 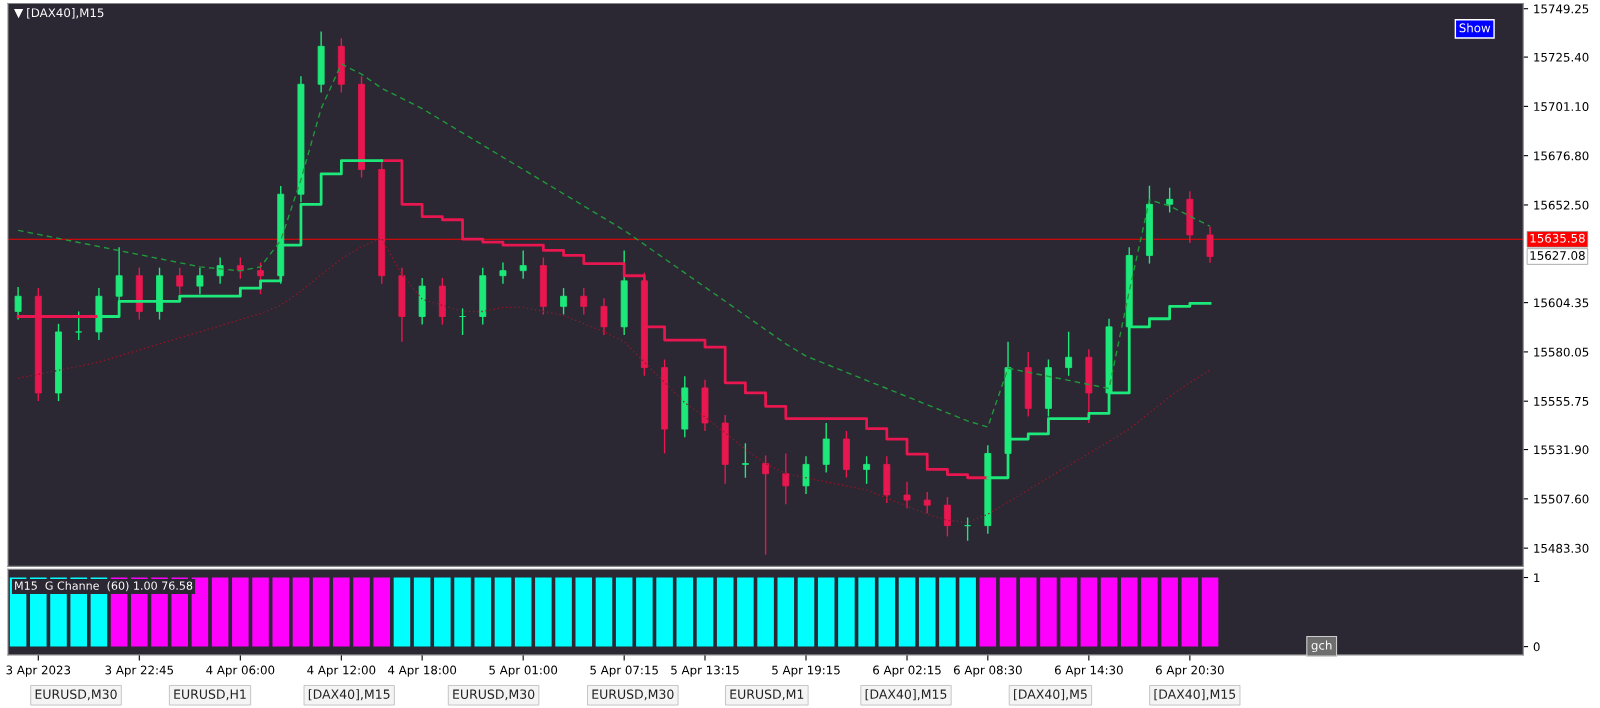 What do you see at coordinates (38, 671) in the screenshot?
I see `x-tick-label: 3 Apr 2023` at bounding box center [38, 671].